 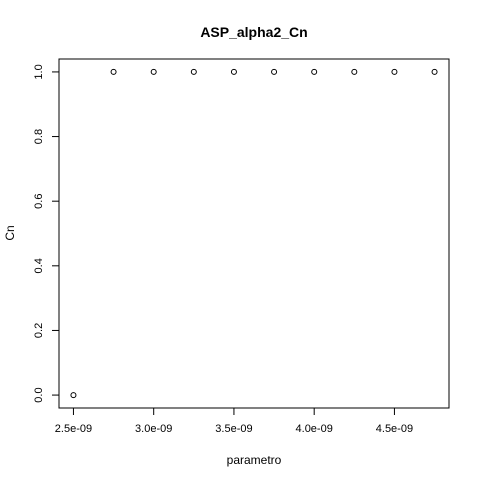 What do you see at coordinates (39, 265) in the screenshot?
I see `y-tick-label: 0.4` at bounding box center [39, 265].